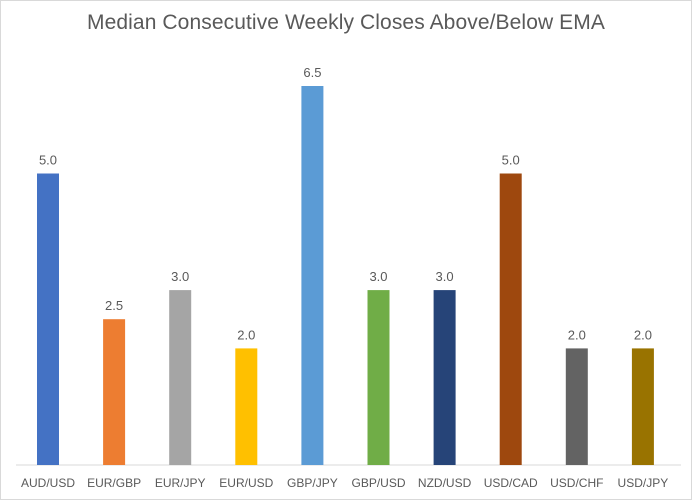 This screenshot has height=500, width=692. What do you see at coordinates (312, 72) in the screenshot?
I see `data-label-gbp-jpy: 6.5` at bounding box center [312, 72].